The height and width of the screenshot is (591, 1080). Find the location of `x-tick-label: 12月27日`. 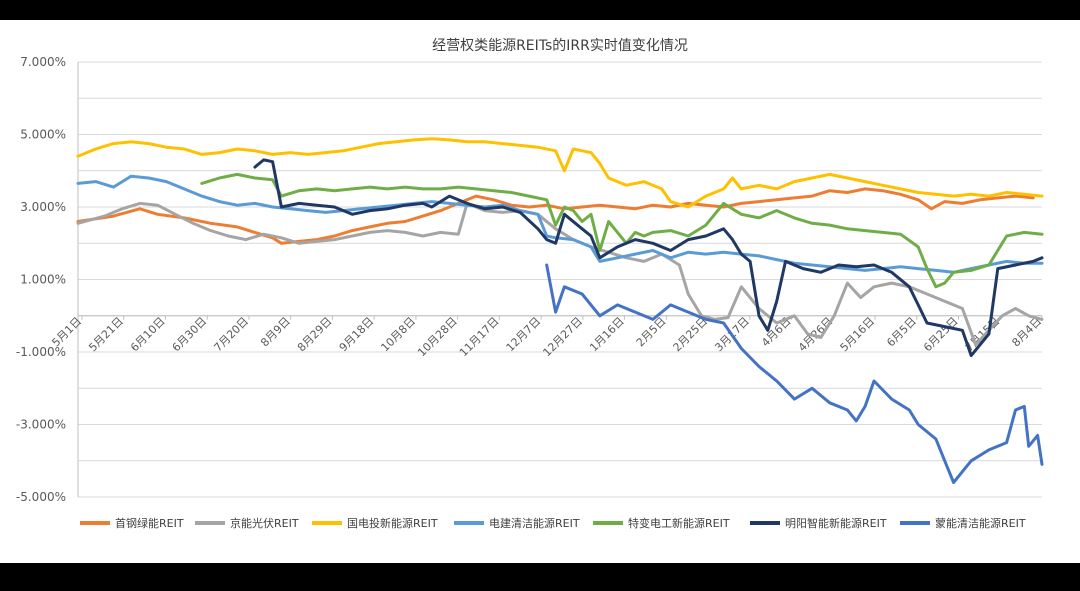

x-tick-label: 12月27日 is located at coordinates (562, 337).